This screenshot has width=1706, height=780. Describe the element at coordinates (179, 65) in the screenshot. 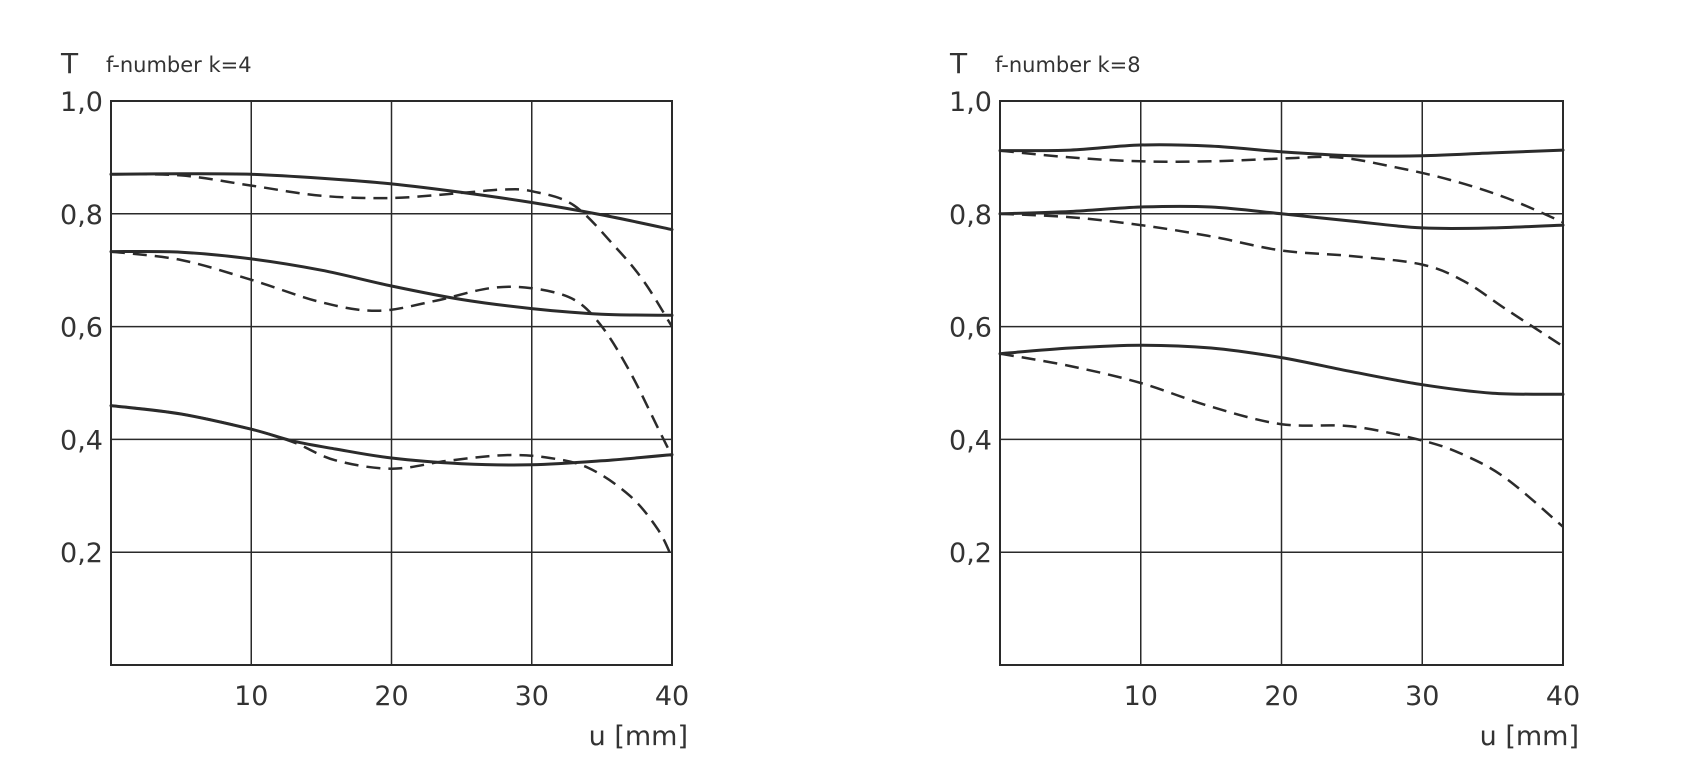

I see `chart-title: f-number k=4` at that location.